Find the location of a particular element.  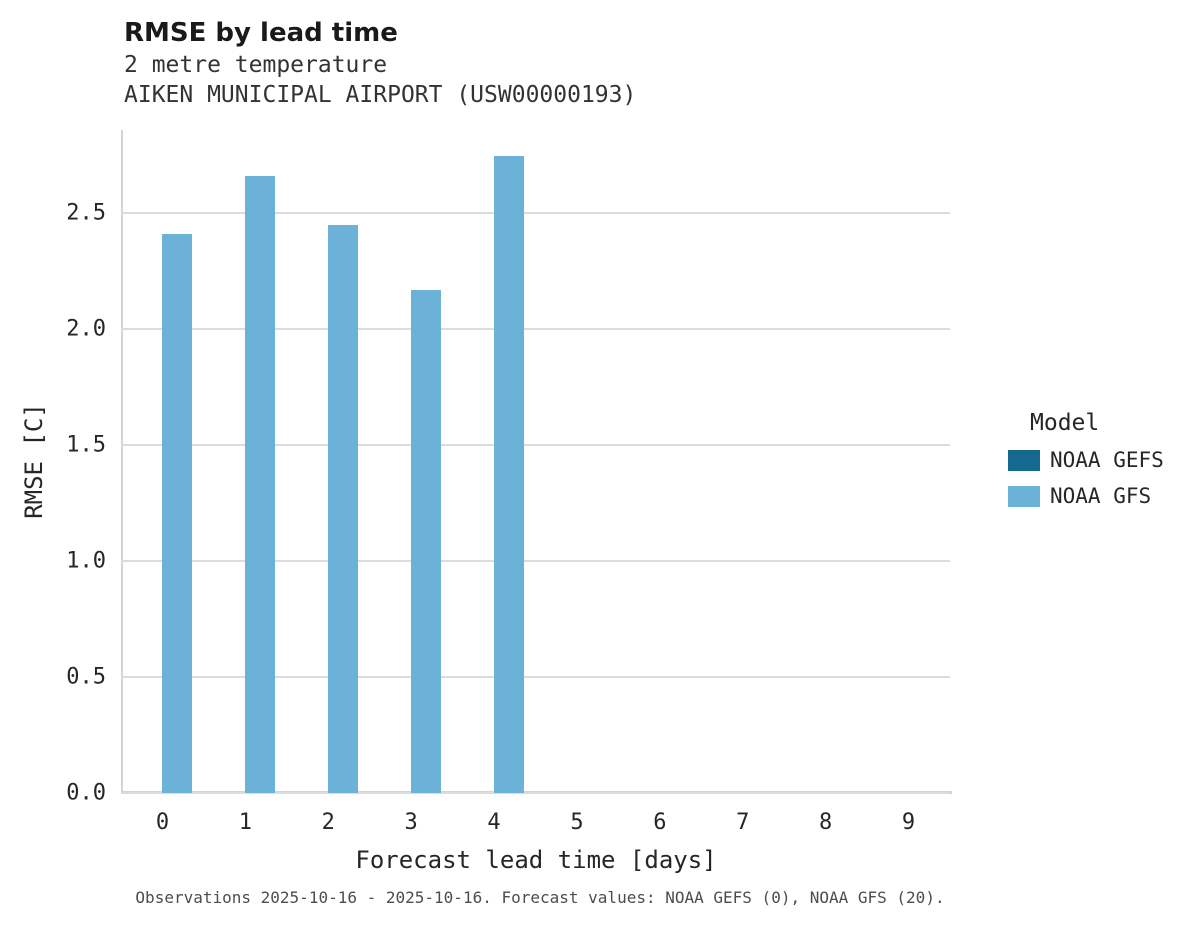

legend-entry-noaa-gfs: NOAA GFS is located at coordinates (1095, 496).